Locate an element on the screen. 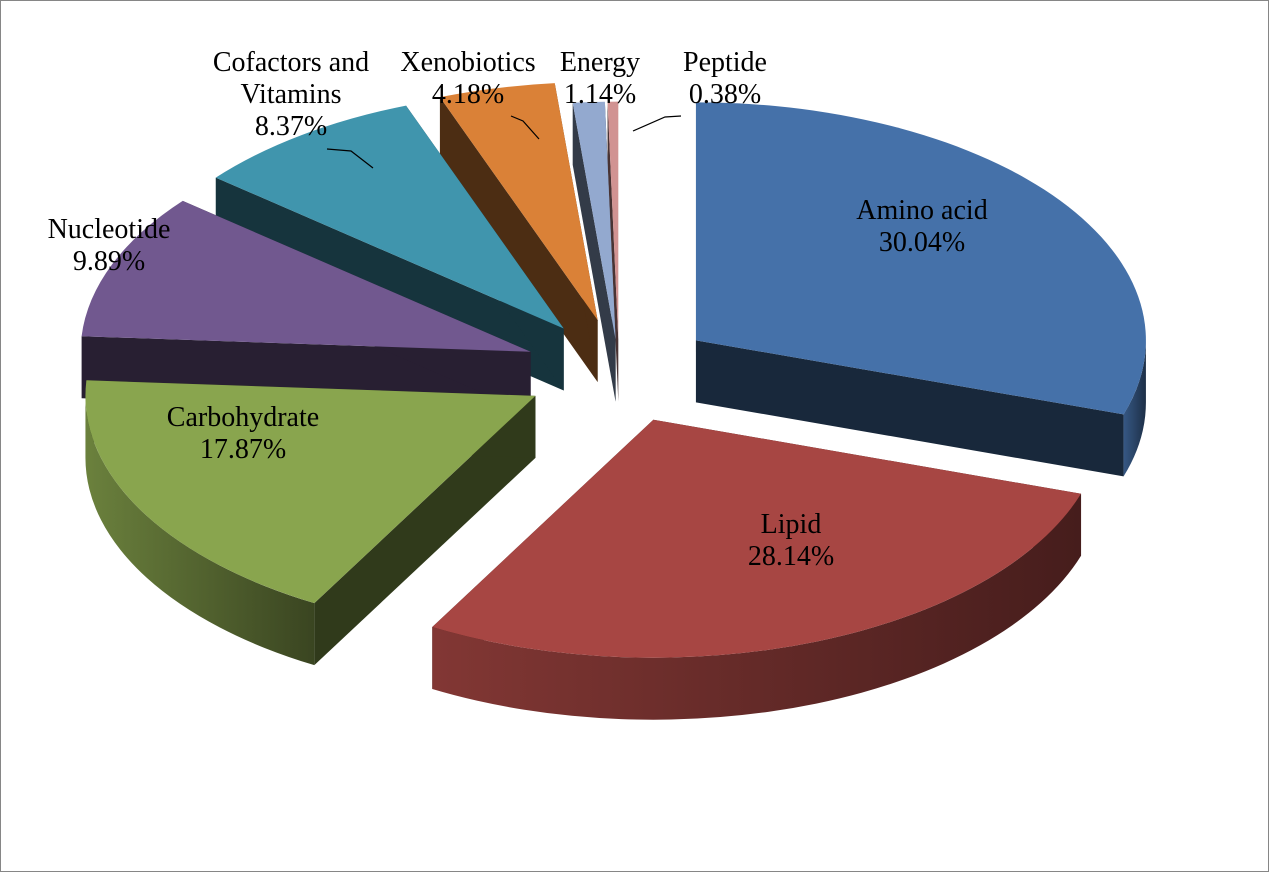  data-label-nucleotide: Nucleotide 9.89% is located at coordinates (109, 245).